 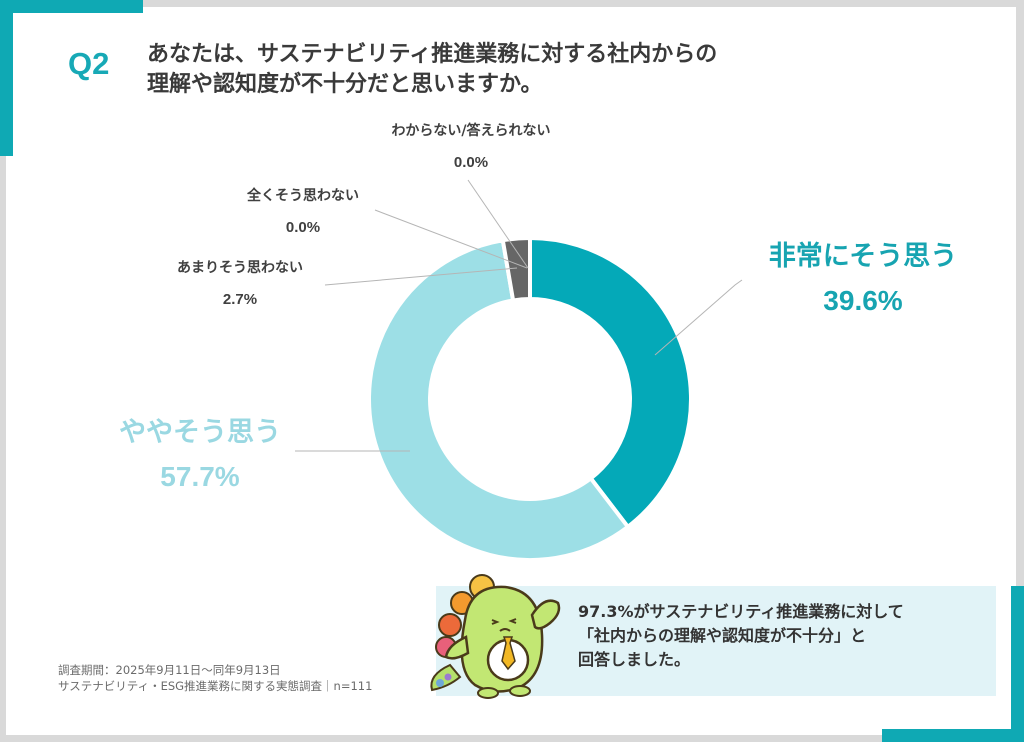 What do you see at coordinates (240, 299) in the screenshot?
I see `label-not-much-pct: 2.7%` at bounding box center [240, 299].